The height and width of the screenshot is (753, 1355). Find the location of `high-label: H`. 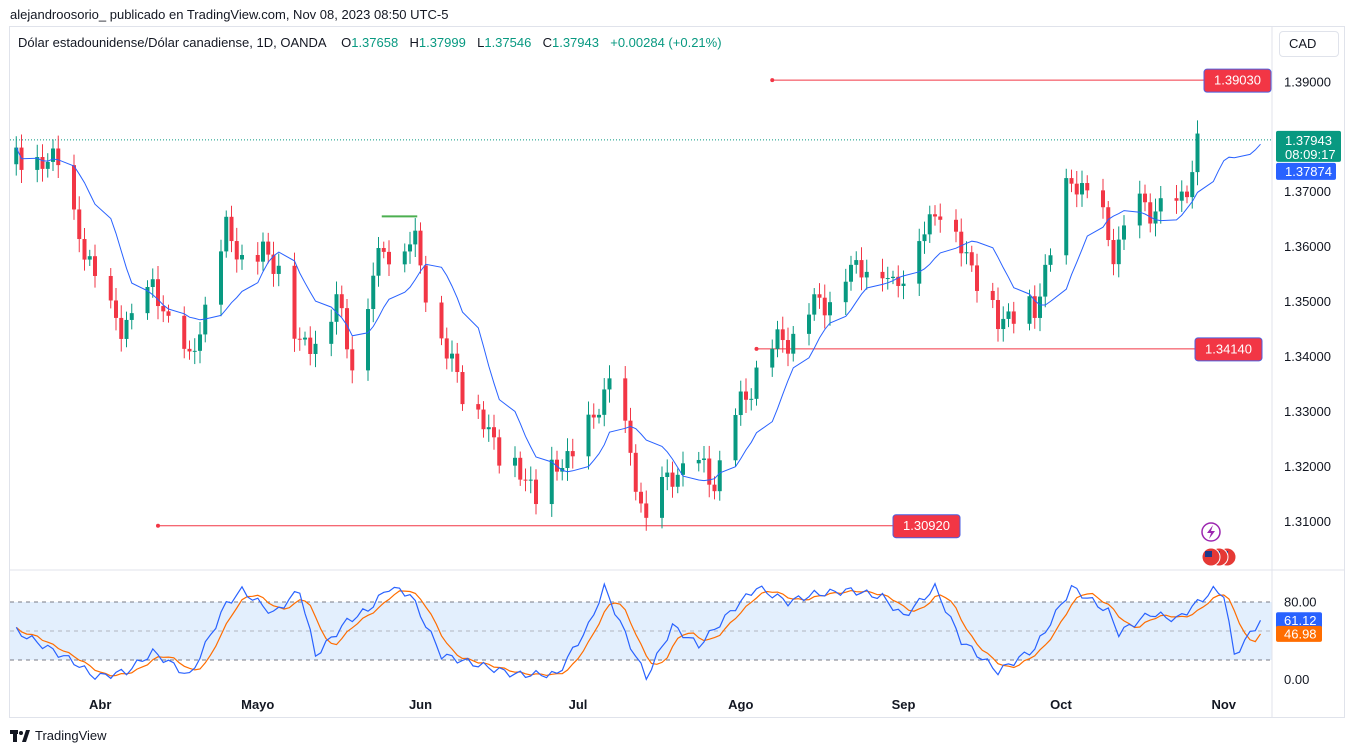

high-label: H is located at coordinates (414, 42).